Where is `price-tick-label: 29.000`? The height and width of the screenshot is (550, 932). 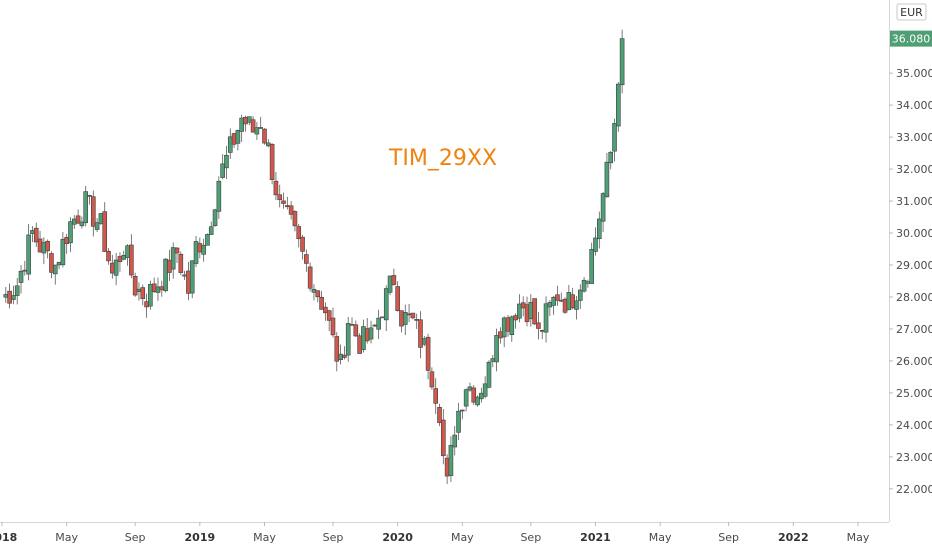
price-tick-label: 29.000 is located at coordinates (914, 265).